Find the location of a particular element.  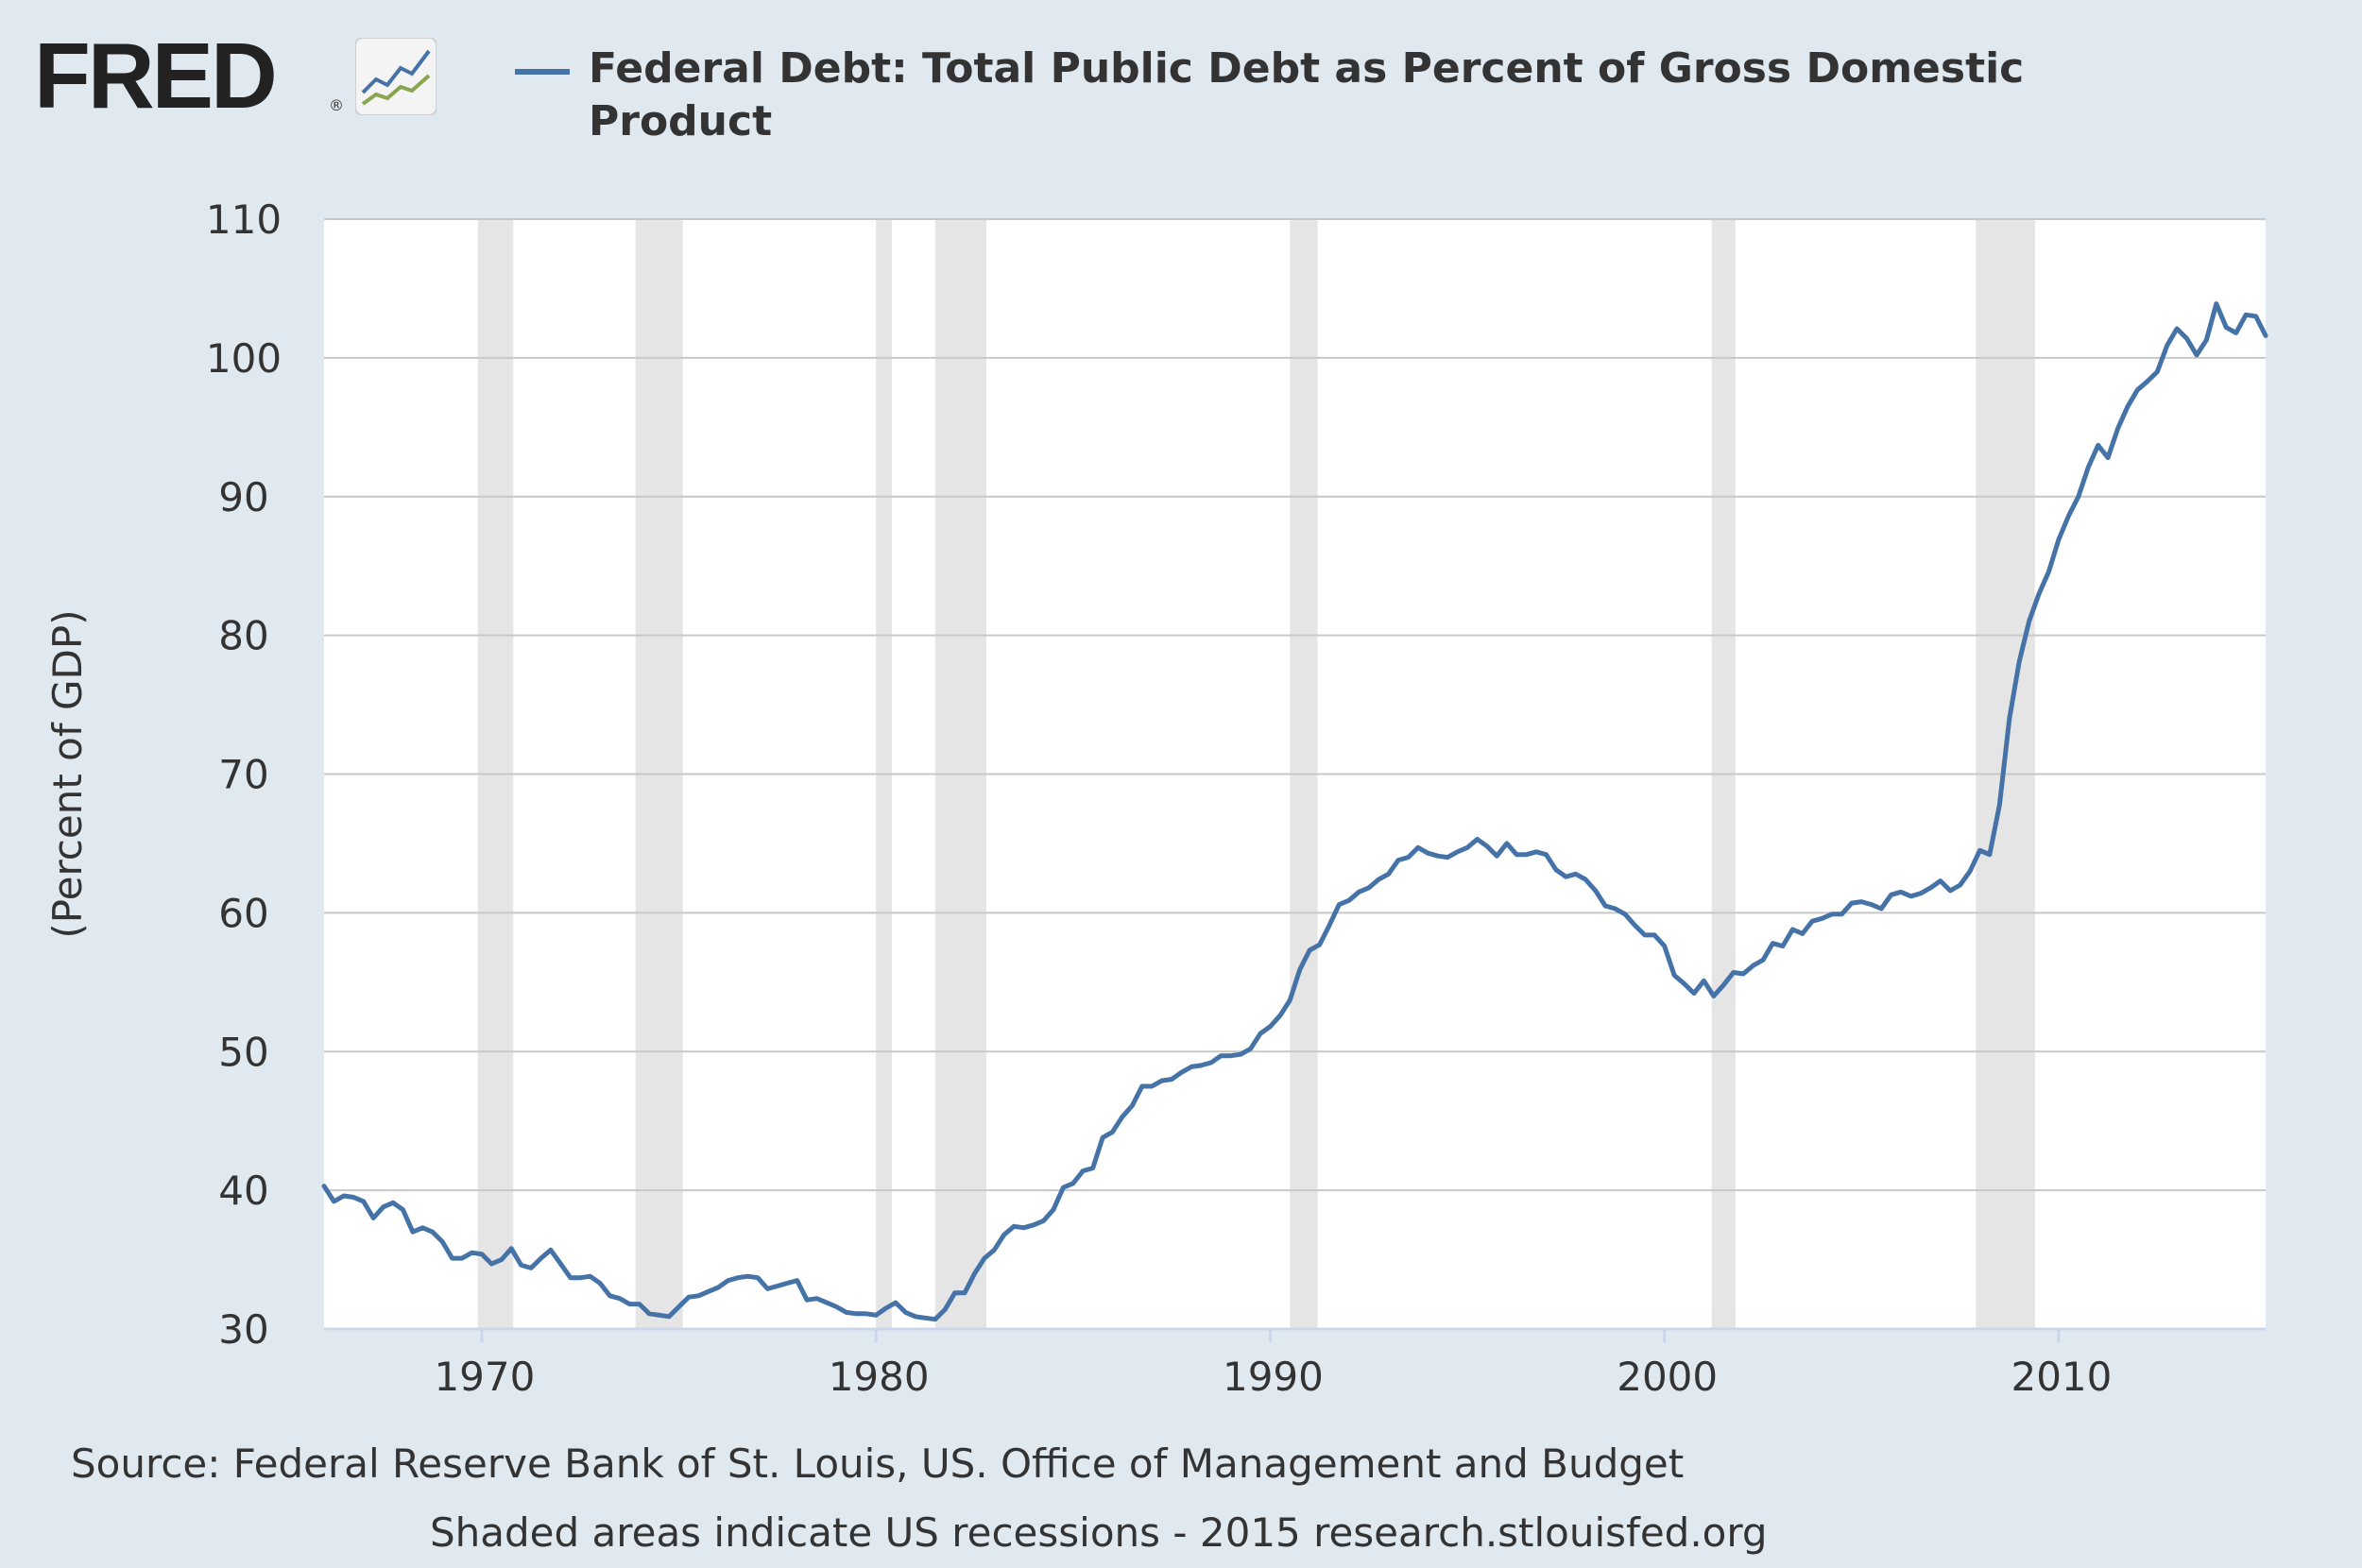

y-tick-label: 60 is located at coordinates (243, 913).